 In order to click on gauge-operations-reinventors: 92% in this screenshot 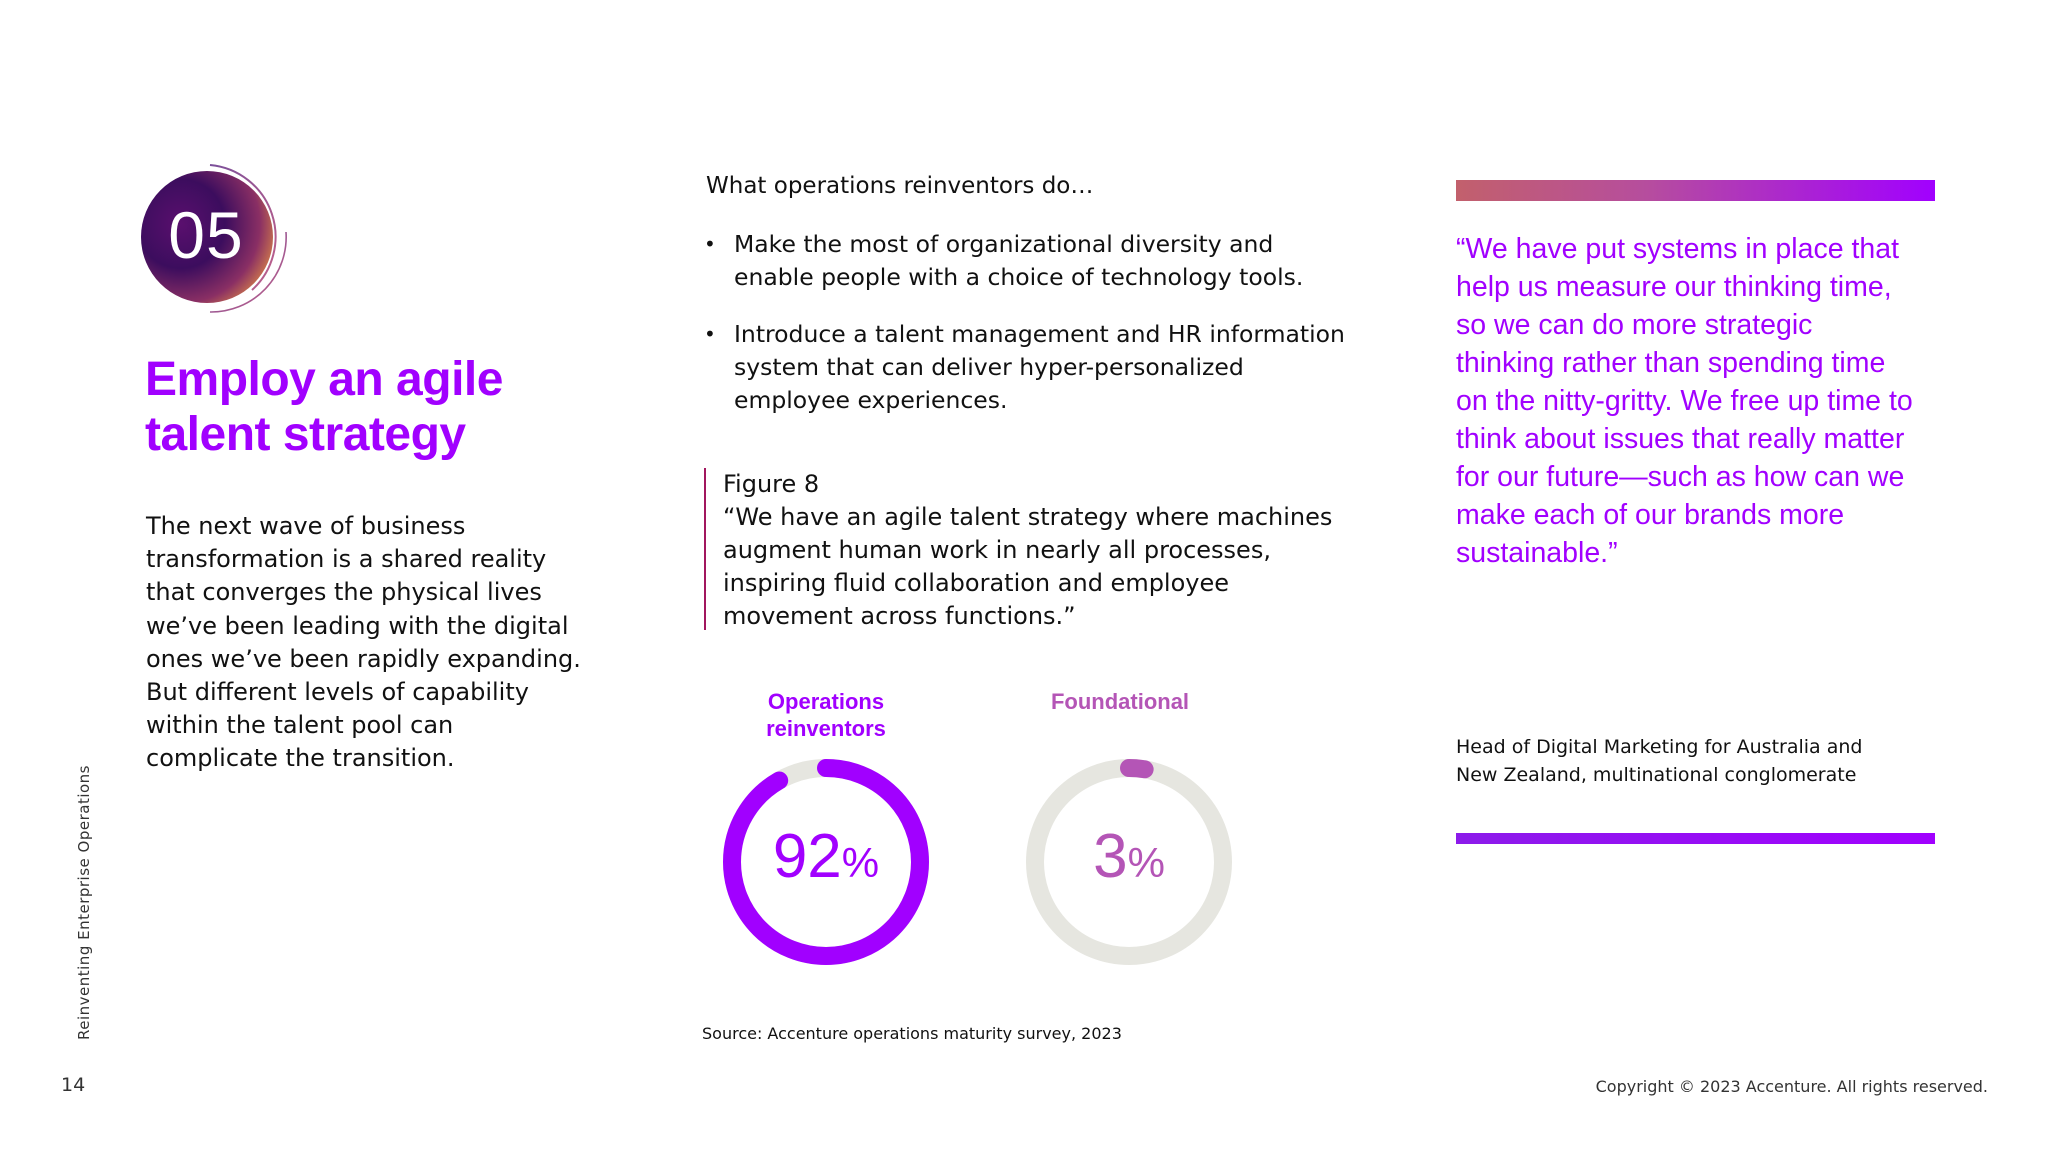, I will do `click(826, 862)`.